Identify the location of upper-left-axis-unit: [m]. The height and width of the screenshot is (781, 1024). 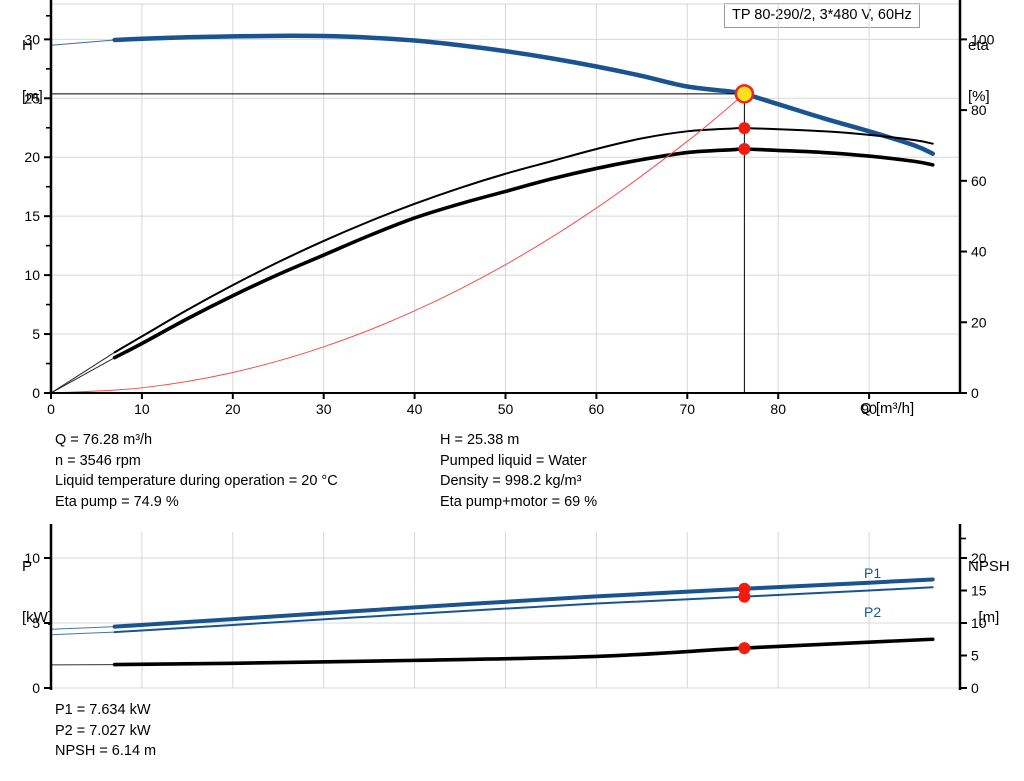
(32, 96).